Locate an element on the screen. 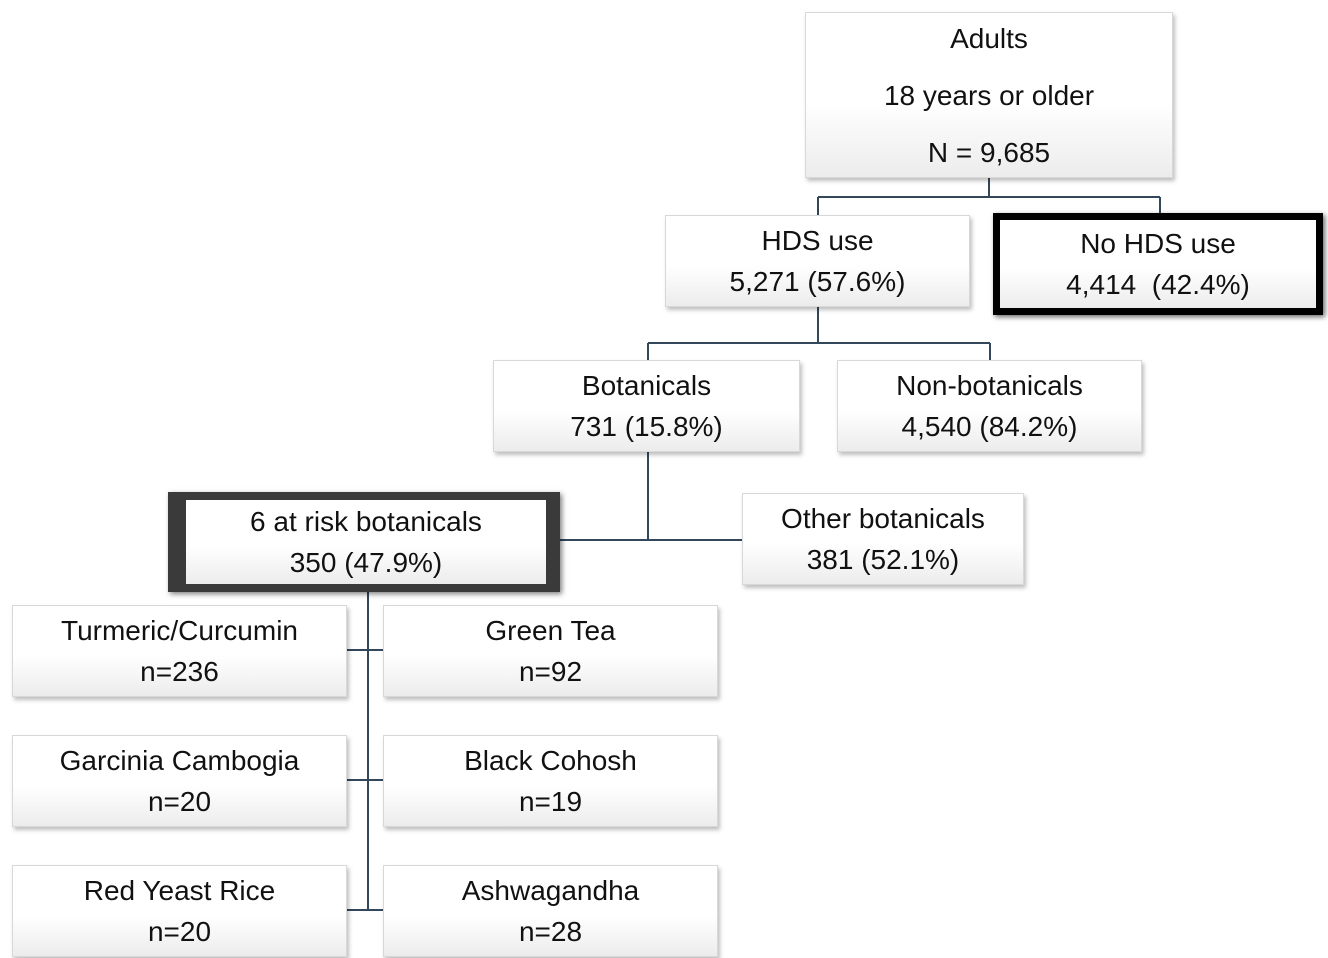 The width and height of the screenshot is (1328, 958). node-text: Other botanicals is located at coordinates (883, 518).